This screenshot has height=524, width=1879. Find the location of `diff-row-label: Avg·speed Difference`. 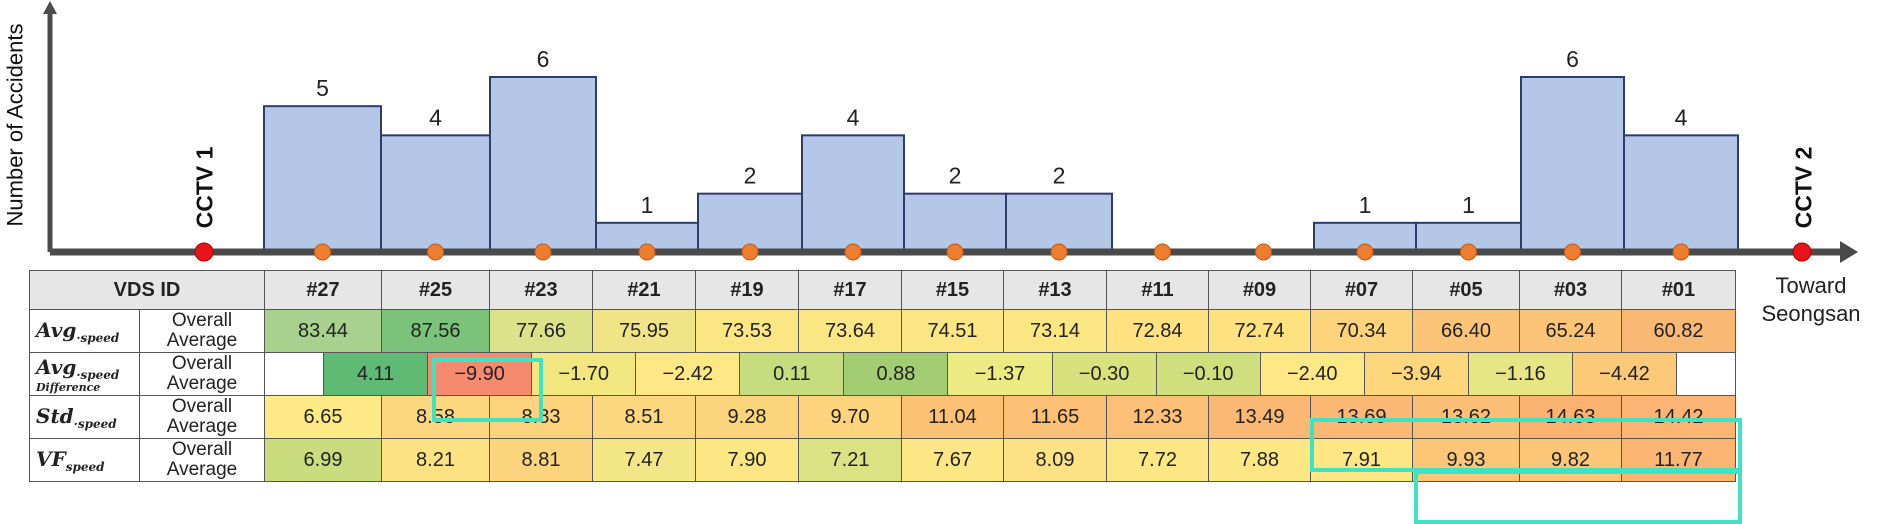

diff-row-label: Avg·speed Difference is located at coordinates (84, 374).